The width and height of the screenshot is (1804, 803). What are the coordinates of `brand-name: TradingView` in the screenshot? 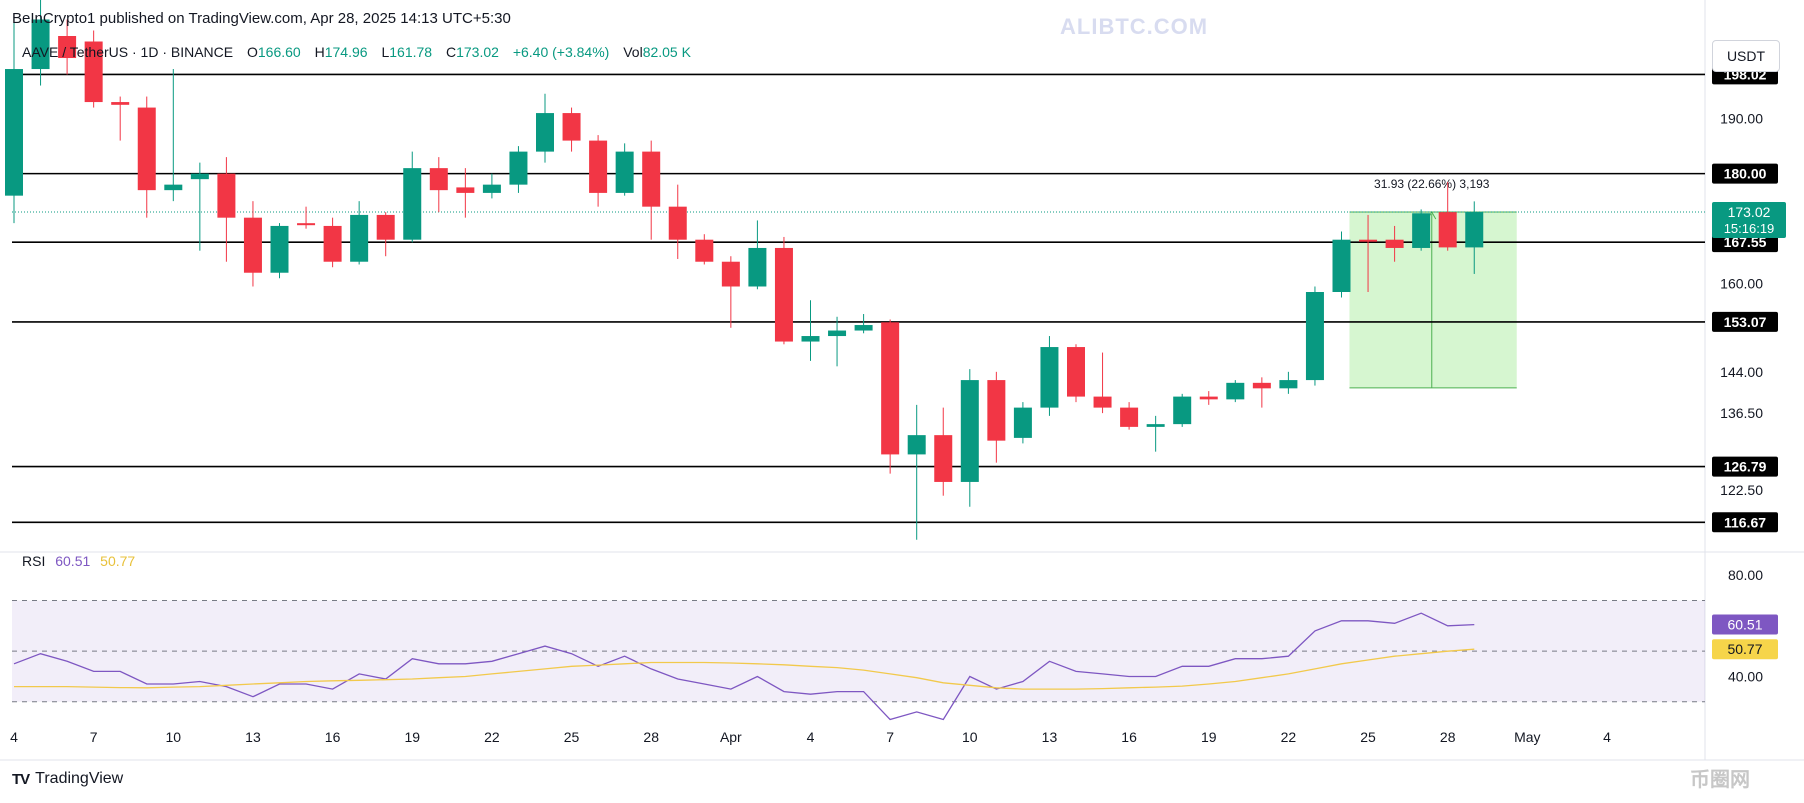 It's located at (79, 778).